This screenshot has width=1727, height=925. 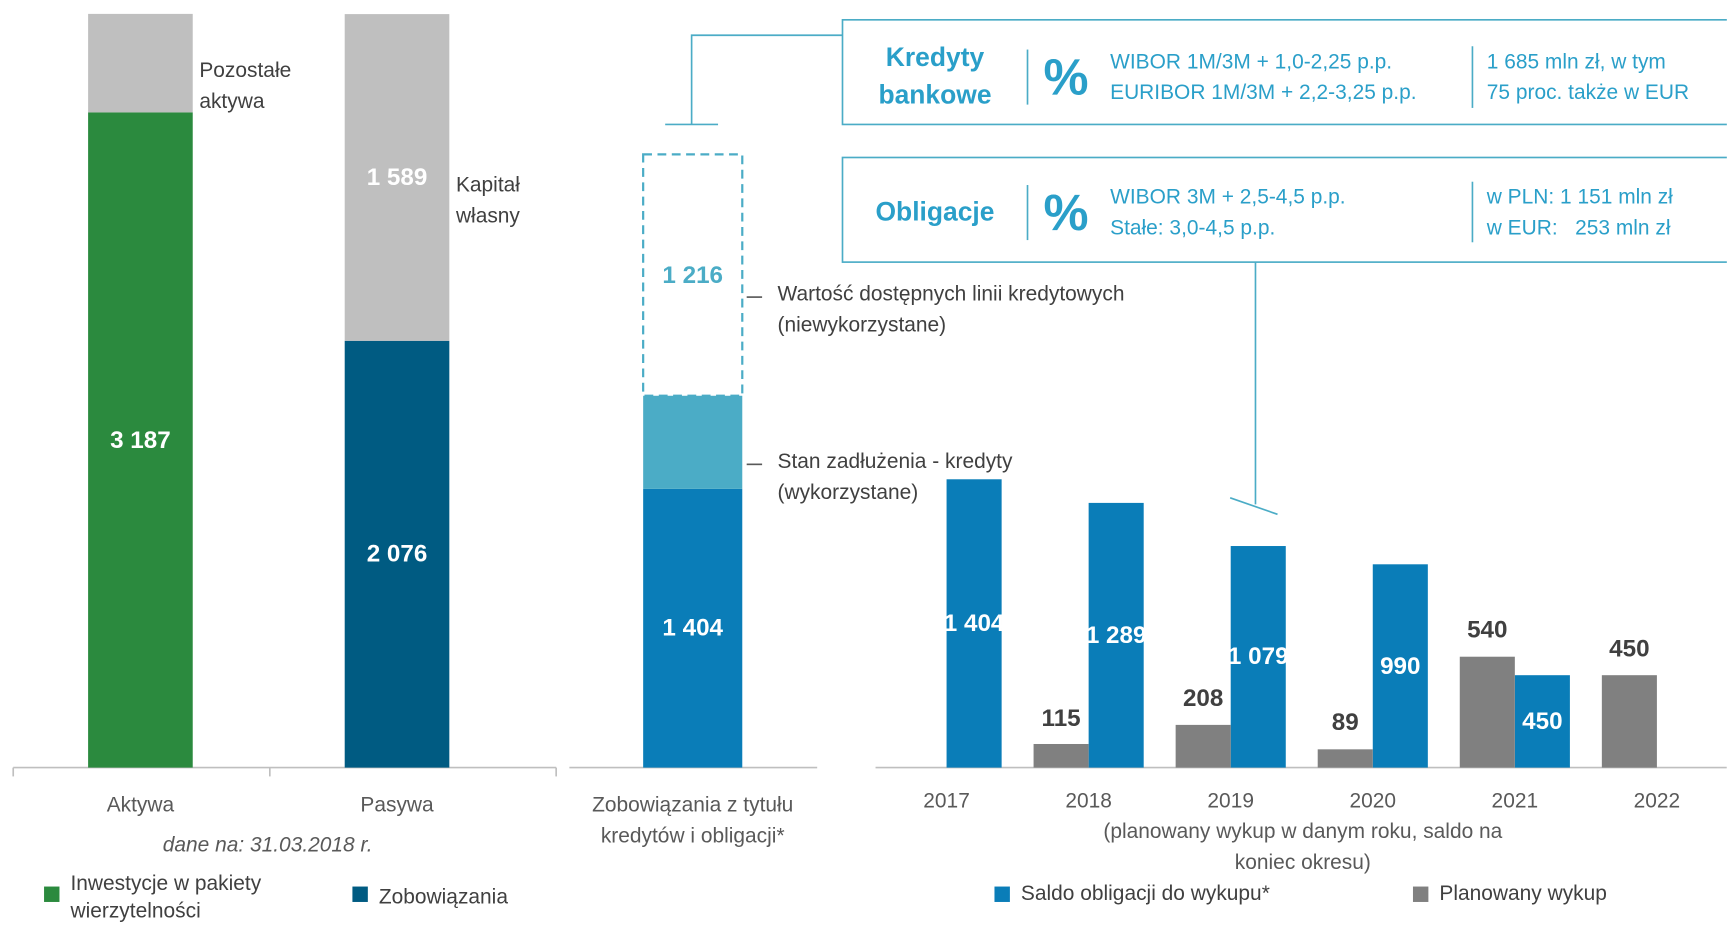 I want to click on legend-label: Planowany wykup, so click(x=1523, y=894).